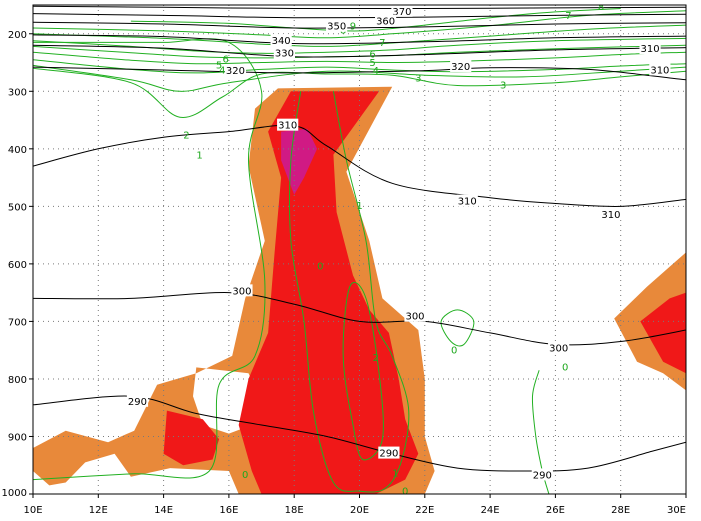 The image size is (701, 521). Describe the element at coordinates (17, 35) in the screenshot. I see `y-tick-label: 200` at that location.